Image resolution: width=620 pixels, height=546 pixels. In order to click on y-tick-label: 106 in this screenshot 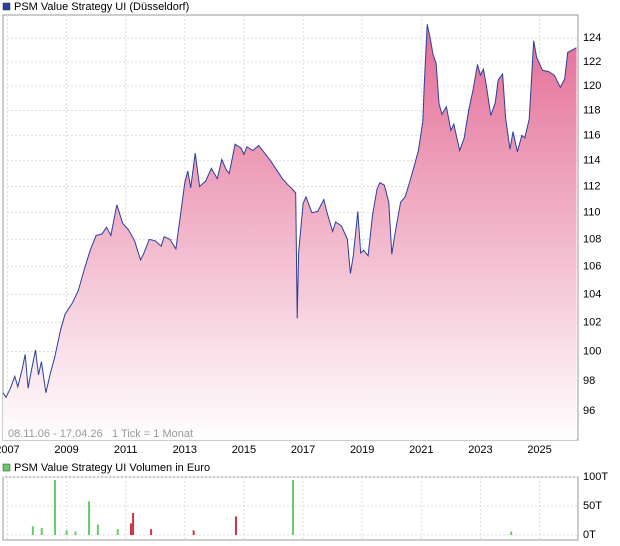, I will do `click(592, 267)`.